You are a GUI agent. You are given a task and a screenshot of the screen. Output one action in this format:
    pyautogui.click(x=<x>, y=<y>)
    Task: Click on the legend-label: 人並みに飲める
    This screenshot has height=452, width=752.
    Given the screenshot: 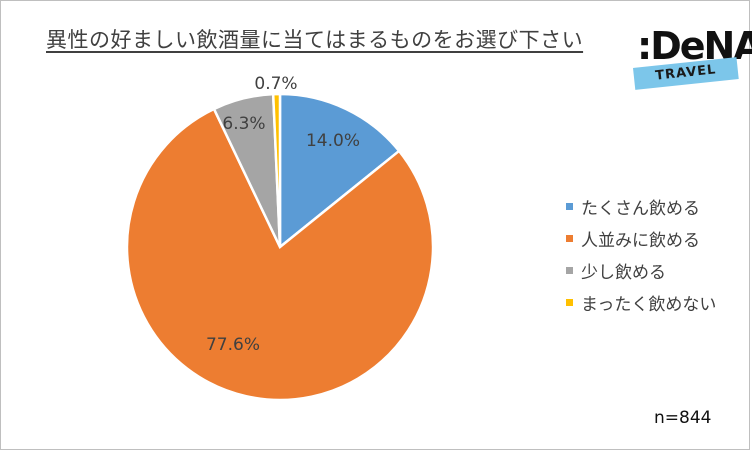 What is the action you would take?
    pyautogui.click(x=640, y=240)
    